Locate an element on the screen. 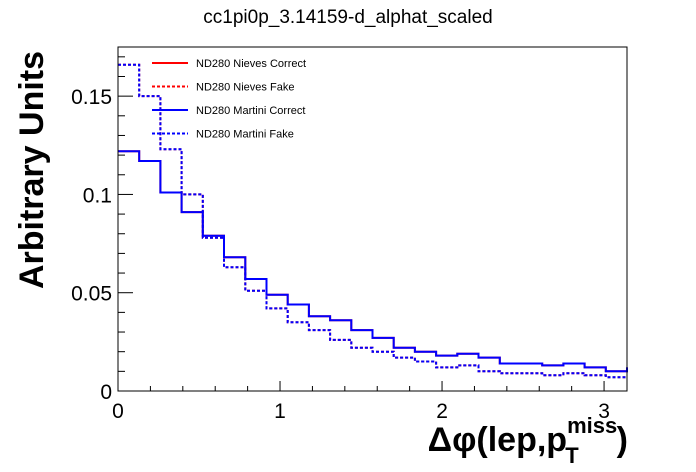 Image resolution: width=696 pixels, height=472 pixels. x-tick-label: 1 is located at coordinates (280, 411).